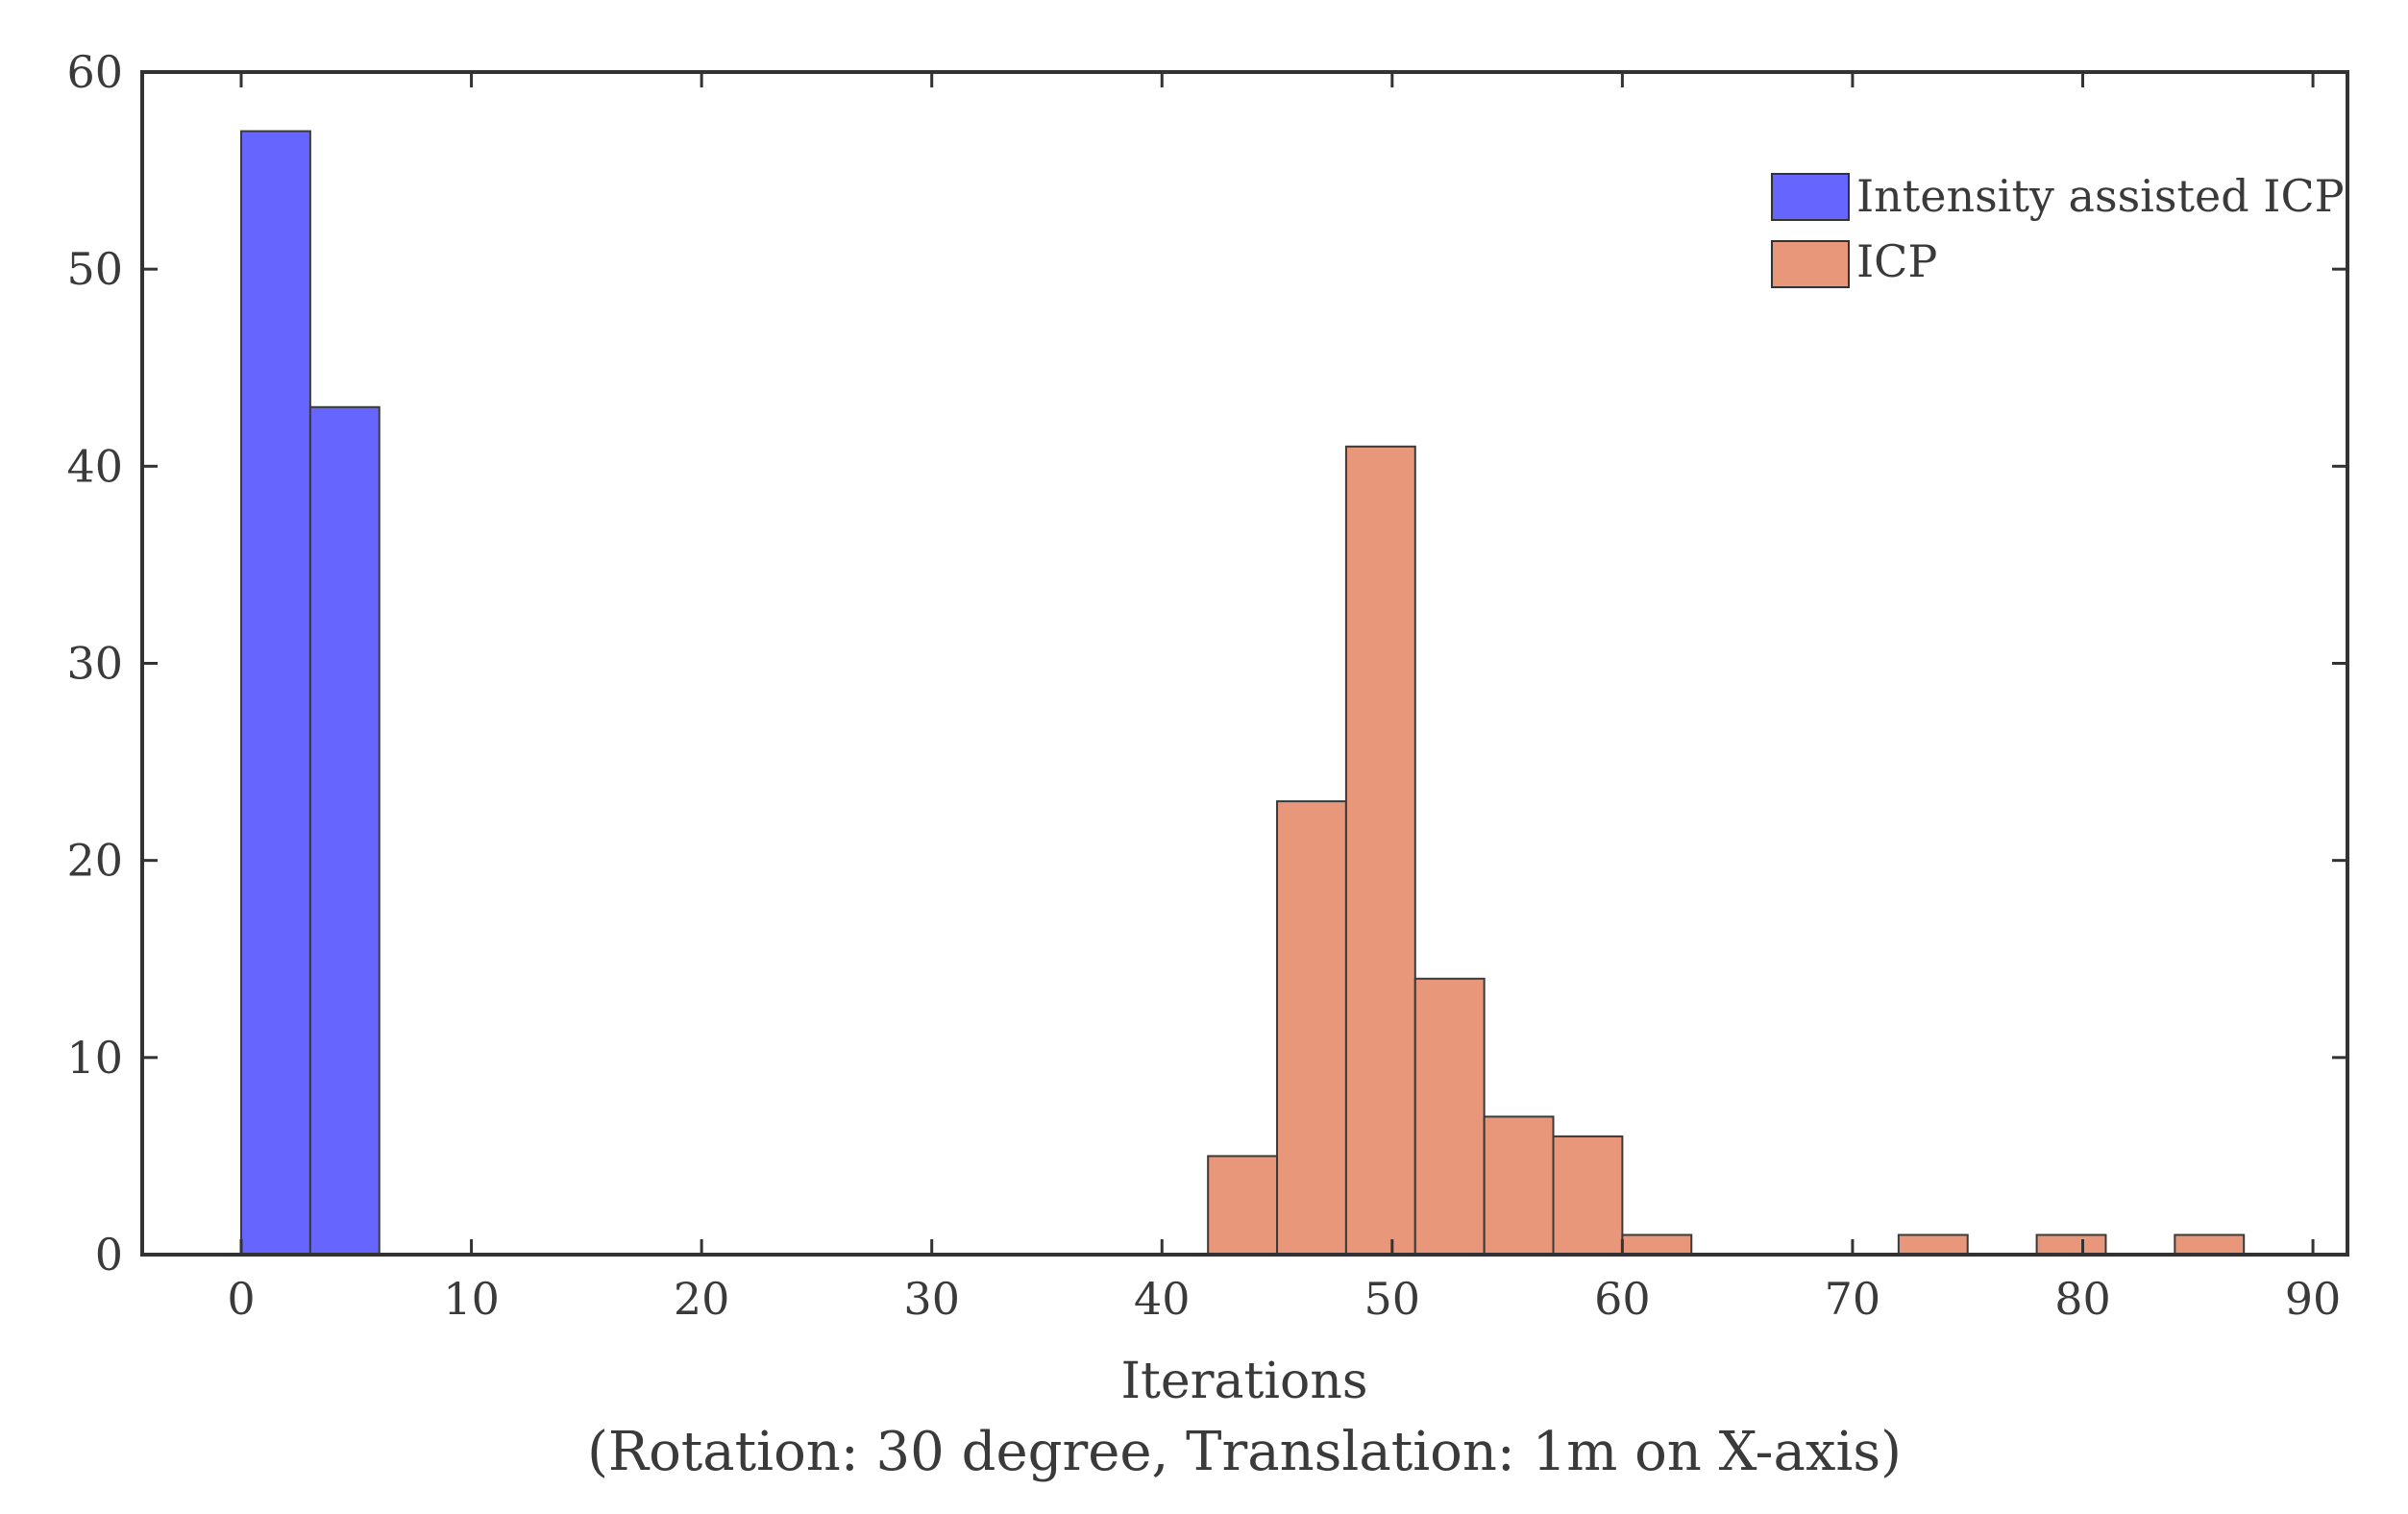  I want to click on x-tick-label-50: 50, so click(1392, 1299).